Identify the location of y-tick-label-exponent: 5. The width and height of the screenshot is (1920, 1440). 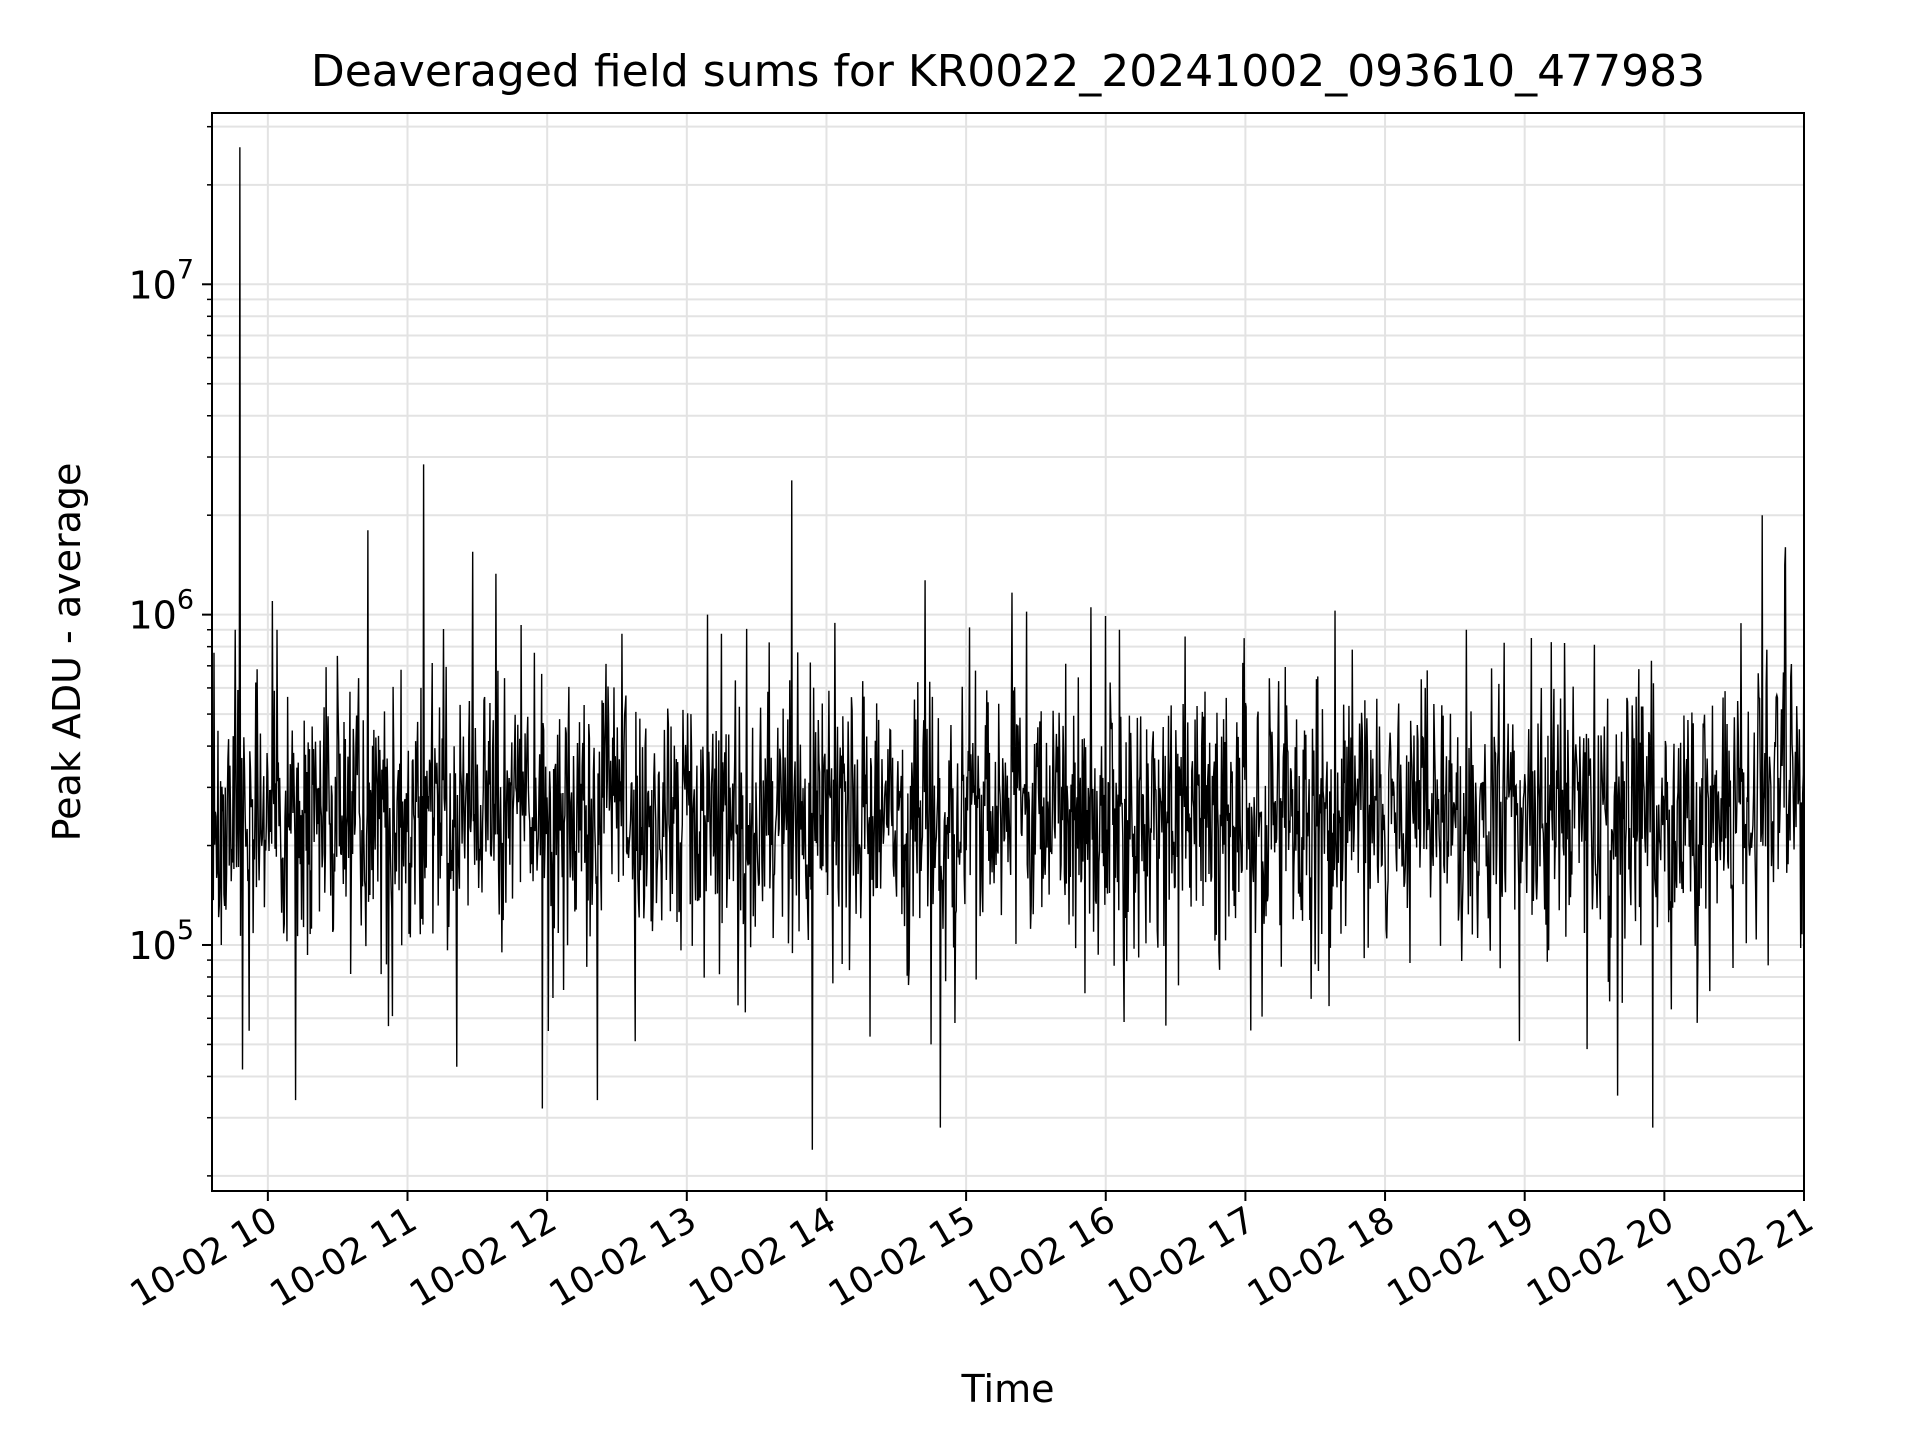
(185, 930).